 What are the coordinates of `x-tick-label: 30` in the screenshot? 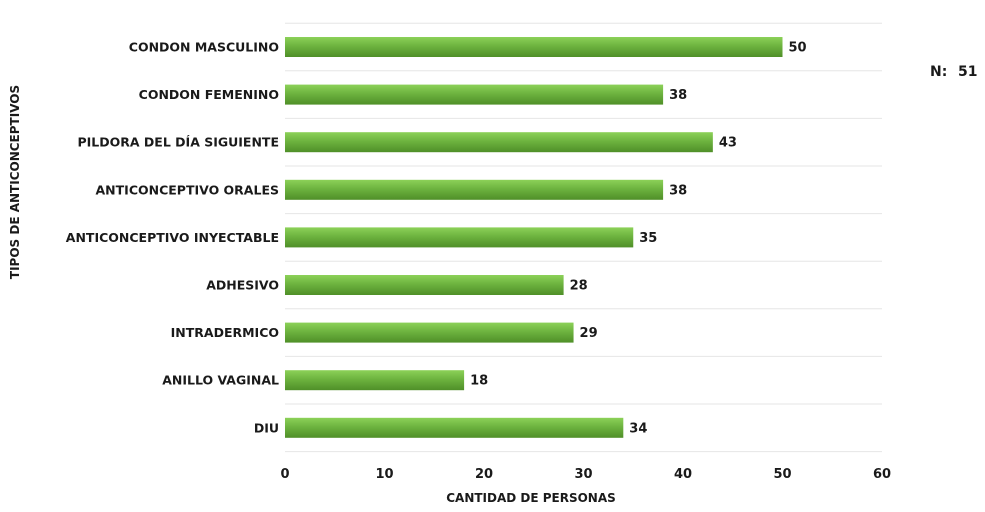 It's located at (583, 474).